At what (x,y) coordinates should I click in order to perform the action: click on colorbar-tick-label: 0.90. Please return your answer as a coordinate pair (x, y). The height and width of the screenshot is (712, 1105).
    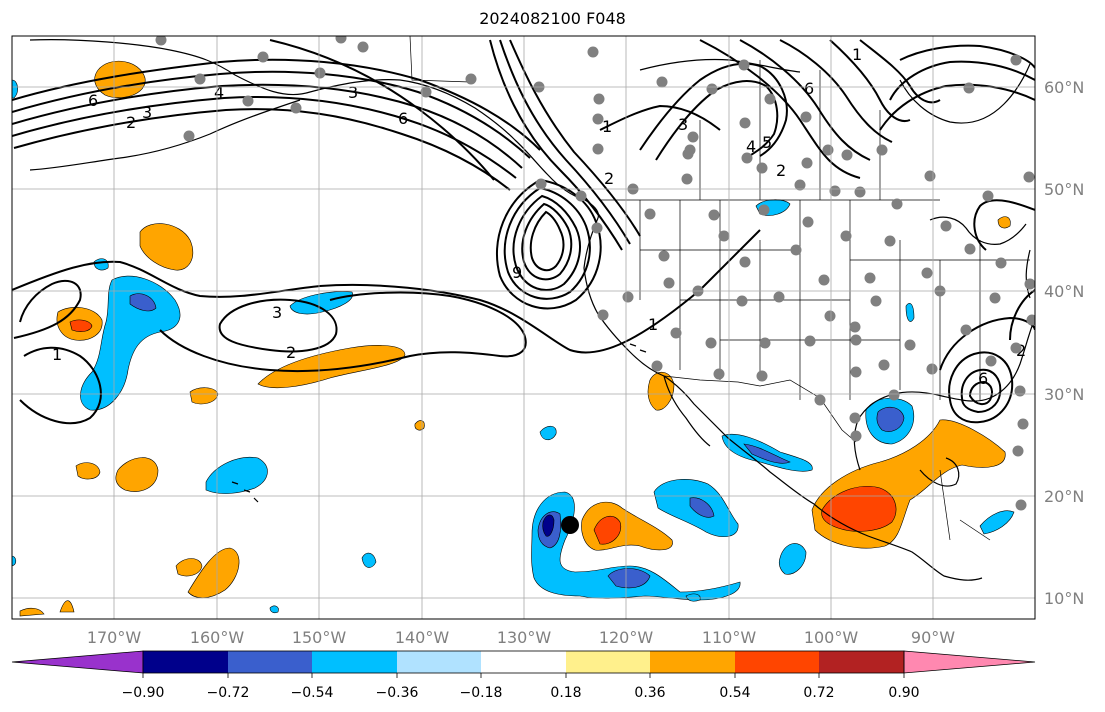
    Looking at the image, I should click on (903, 693).